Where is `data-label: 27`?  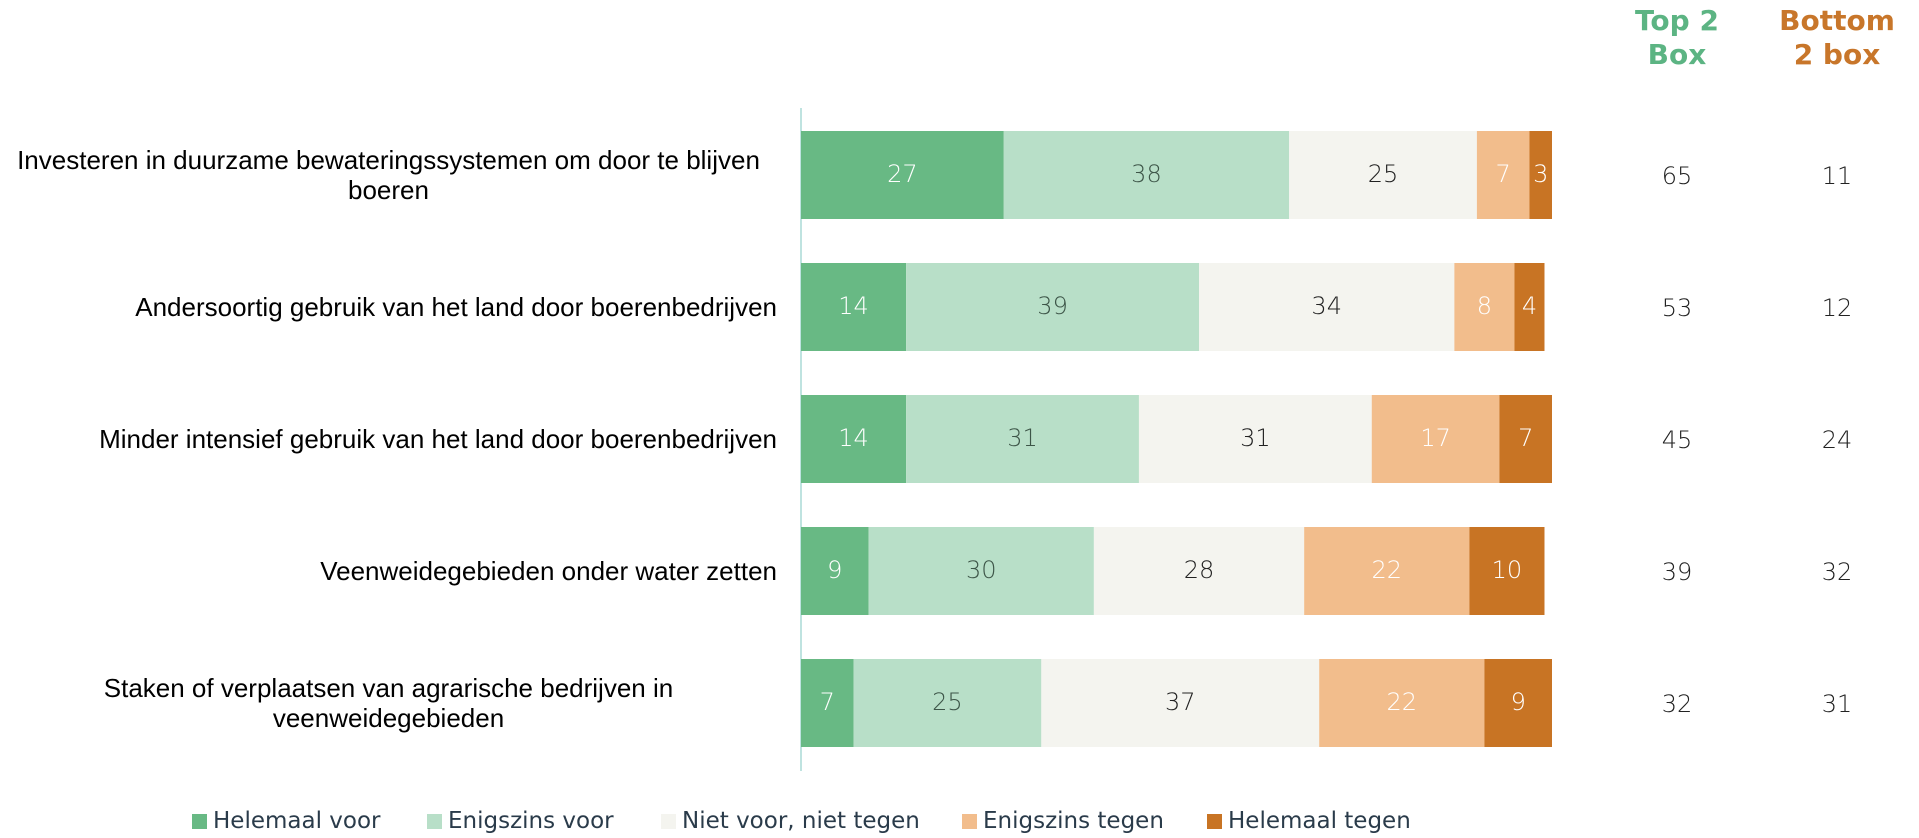 data-label: 27 is located at coordinates (902, 174).